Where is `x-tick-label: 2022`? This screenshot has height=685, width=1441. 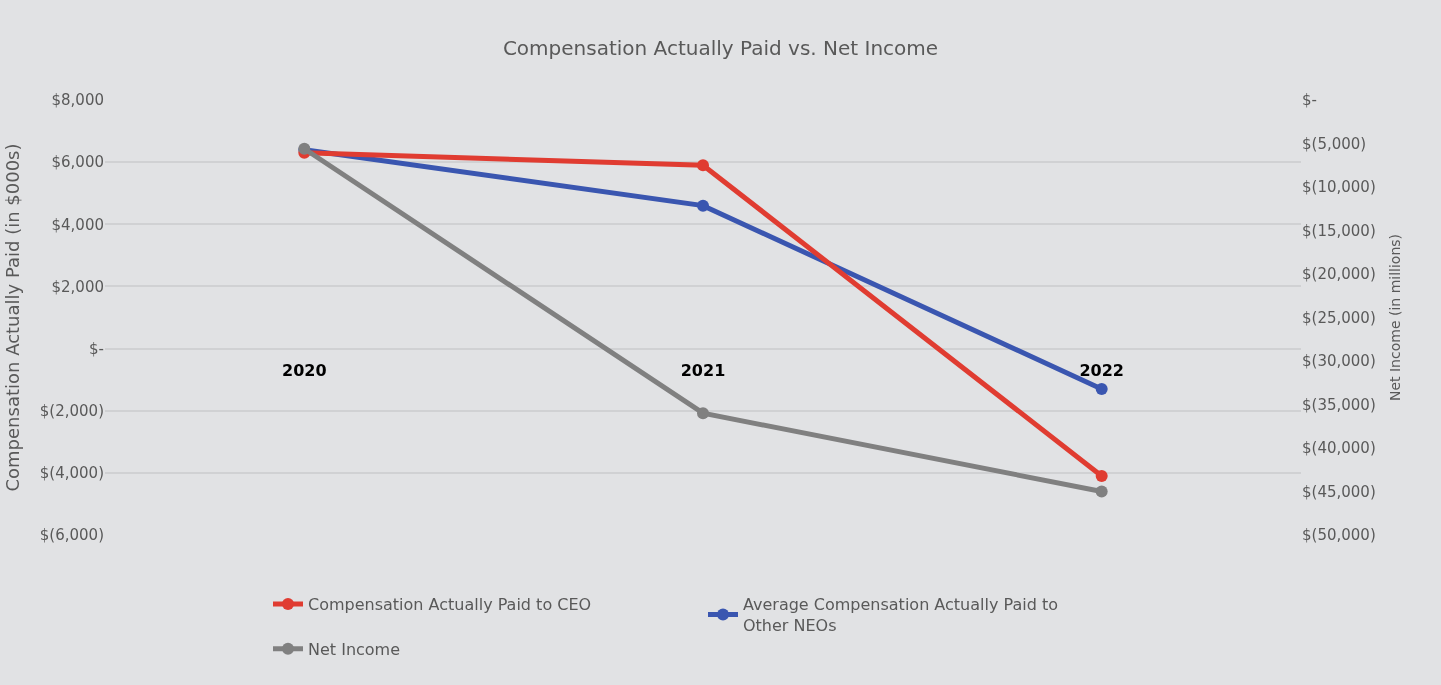 x-tick-label: 2022 is located at coordinates (1101, 370).